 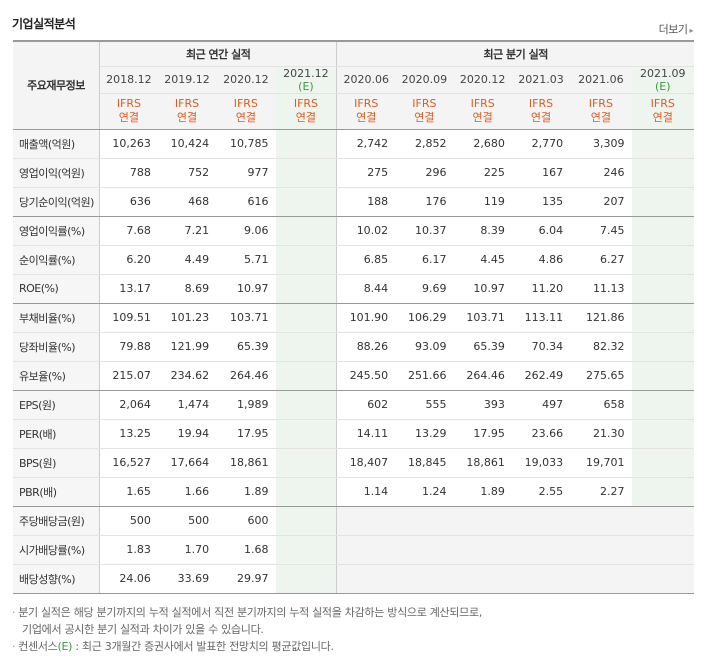 I want to click on annual-group-header: 최근 연간 실적, so click(x=218, y=53).